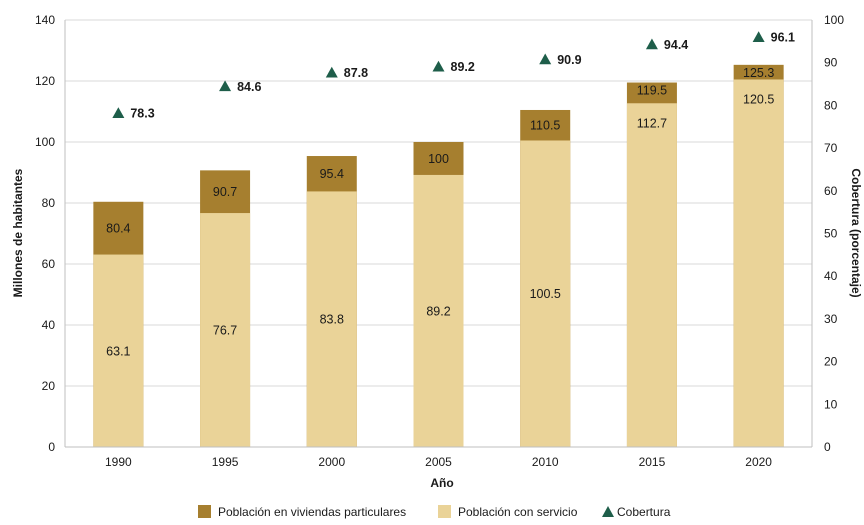 This screenshot has width=864, height=525. I want to click on label-servicio: 63.1, so click(118, 351).